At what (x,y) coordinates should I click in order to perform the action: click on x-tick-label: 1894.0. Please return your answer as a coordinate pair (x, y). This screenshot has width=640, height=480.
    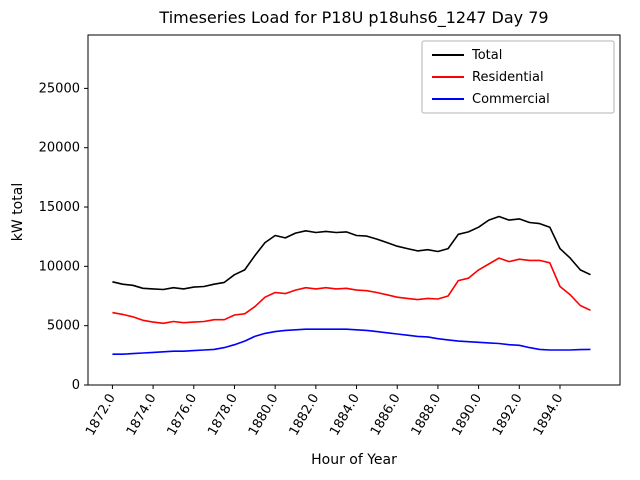
    Looking at the image, I should click on (549, 415).